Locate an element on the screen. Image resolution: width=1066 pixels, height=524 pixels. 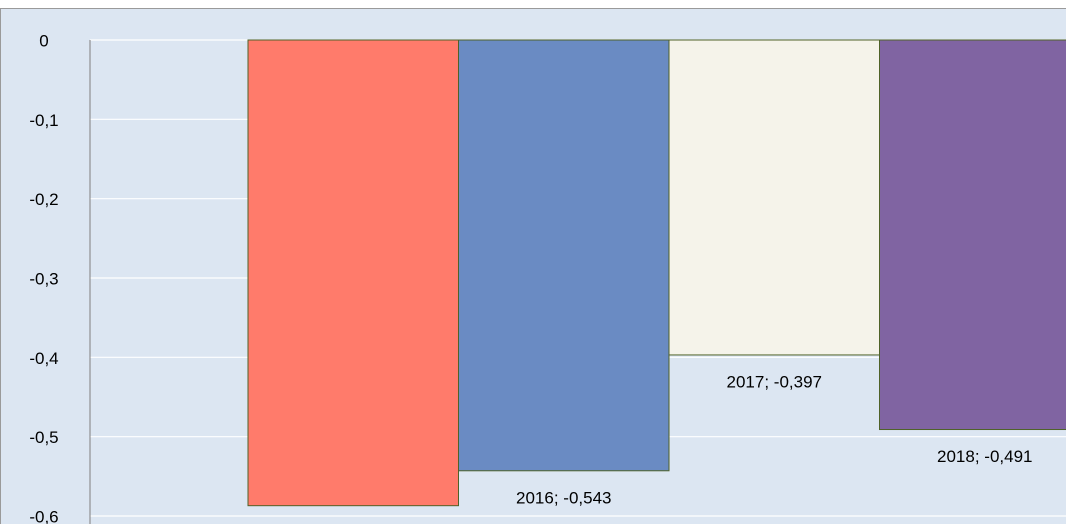
data-label: 2016; -0,543 is located at coordinates (563, 497).